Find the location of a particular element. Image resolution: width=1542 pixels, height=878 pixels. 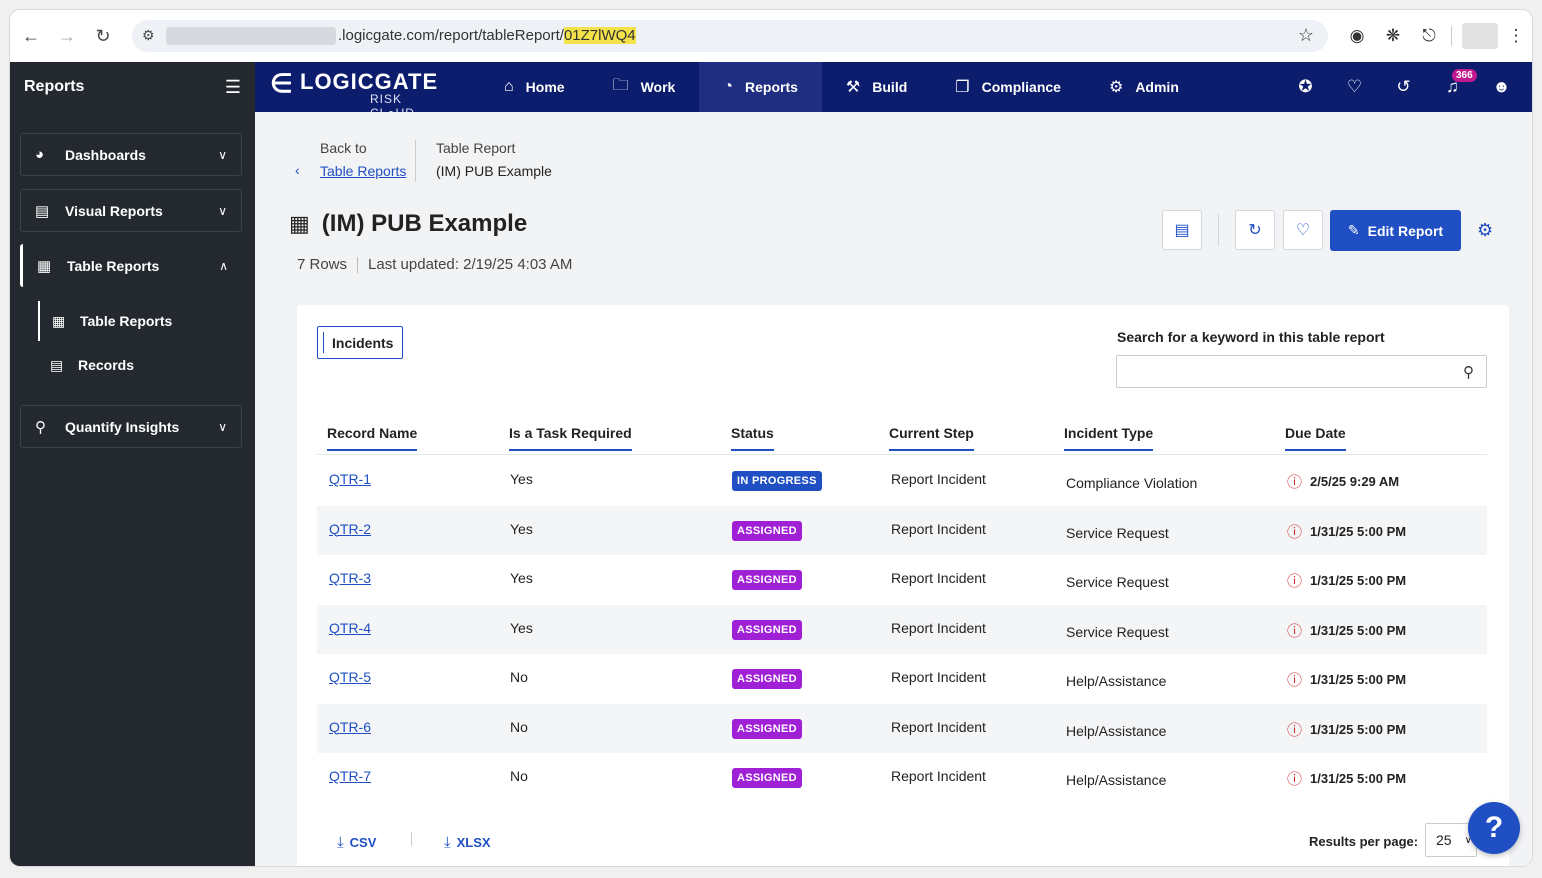

sidebar-item-dashboards: ◕ Dashboards ∨ is located at coordinates (131, 154).